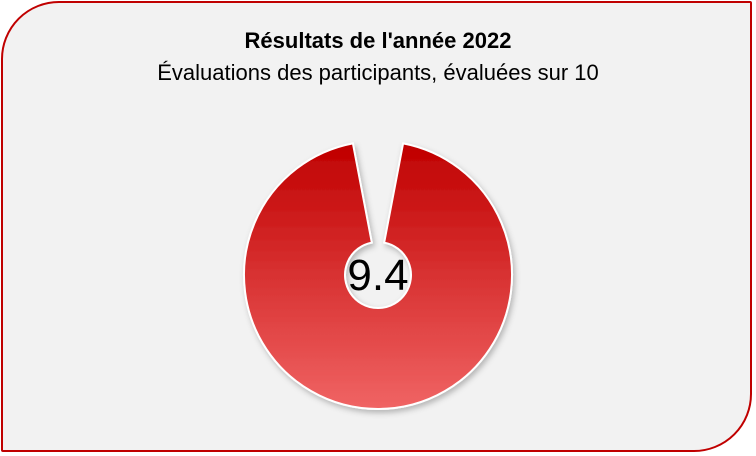 Image resolution: width=756 pixels, height=456 pixels. I want to click on center-value-label: 9.4, so click(377, 275).